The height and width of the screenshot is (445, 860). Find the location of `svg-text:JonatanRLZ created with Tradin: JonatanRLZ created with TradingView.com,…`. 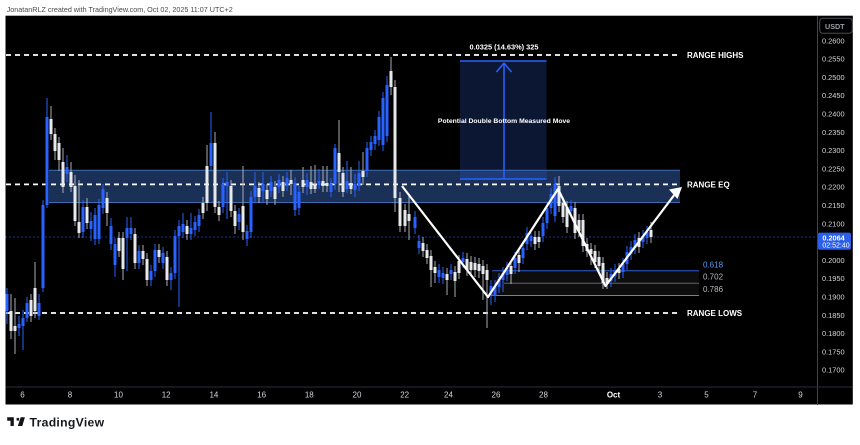

svg-text:JonatanRLZ created with Tradin: JonatanRLZ created with TradingView.com,… is located at coordinates (120, 9).